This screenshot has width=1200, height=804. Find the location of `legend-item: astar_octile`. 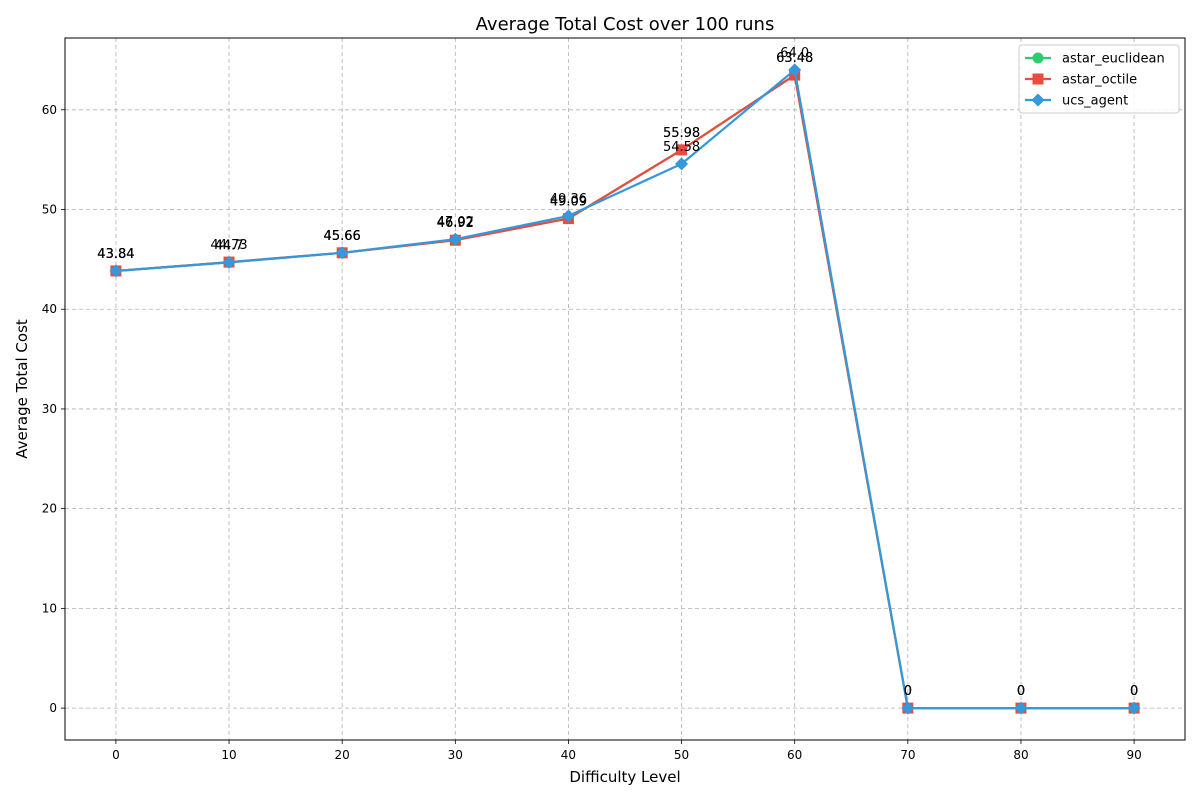

legend-item: astar_octile is located at coordinates (1081, 80).